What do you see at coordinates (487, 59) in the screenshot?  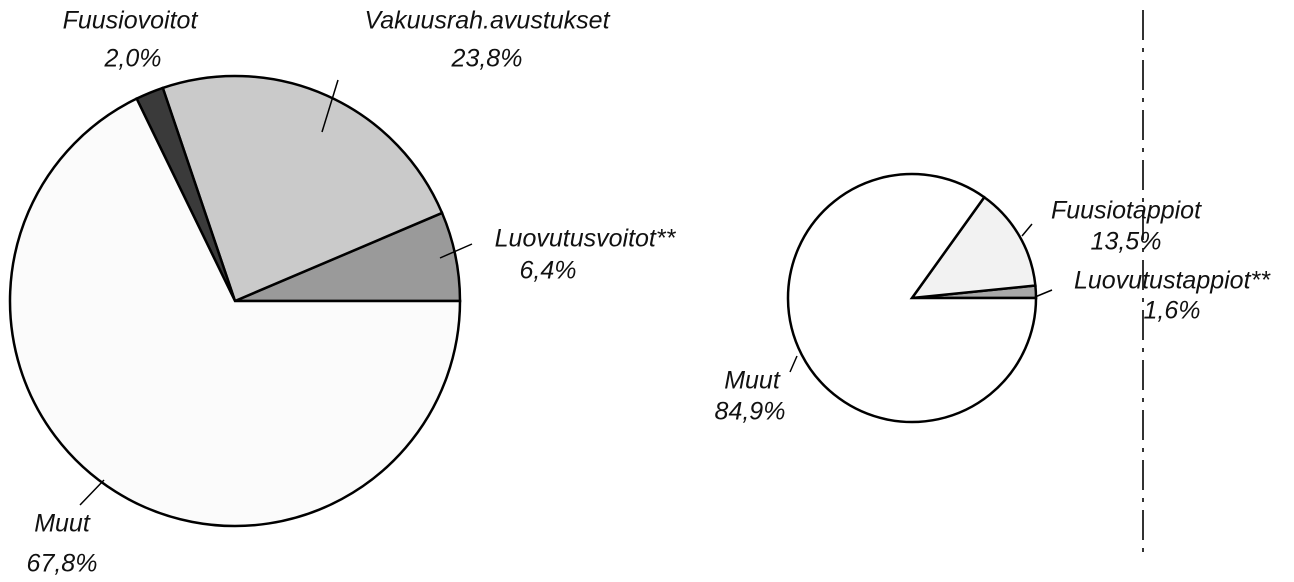 I see `slice-value: 23,8%` at bounding box center [487, 59].